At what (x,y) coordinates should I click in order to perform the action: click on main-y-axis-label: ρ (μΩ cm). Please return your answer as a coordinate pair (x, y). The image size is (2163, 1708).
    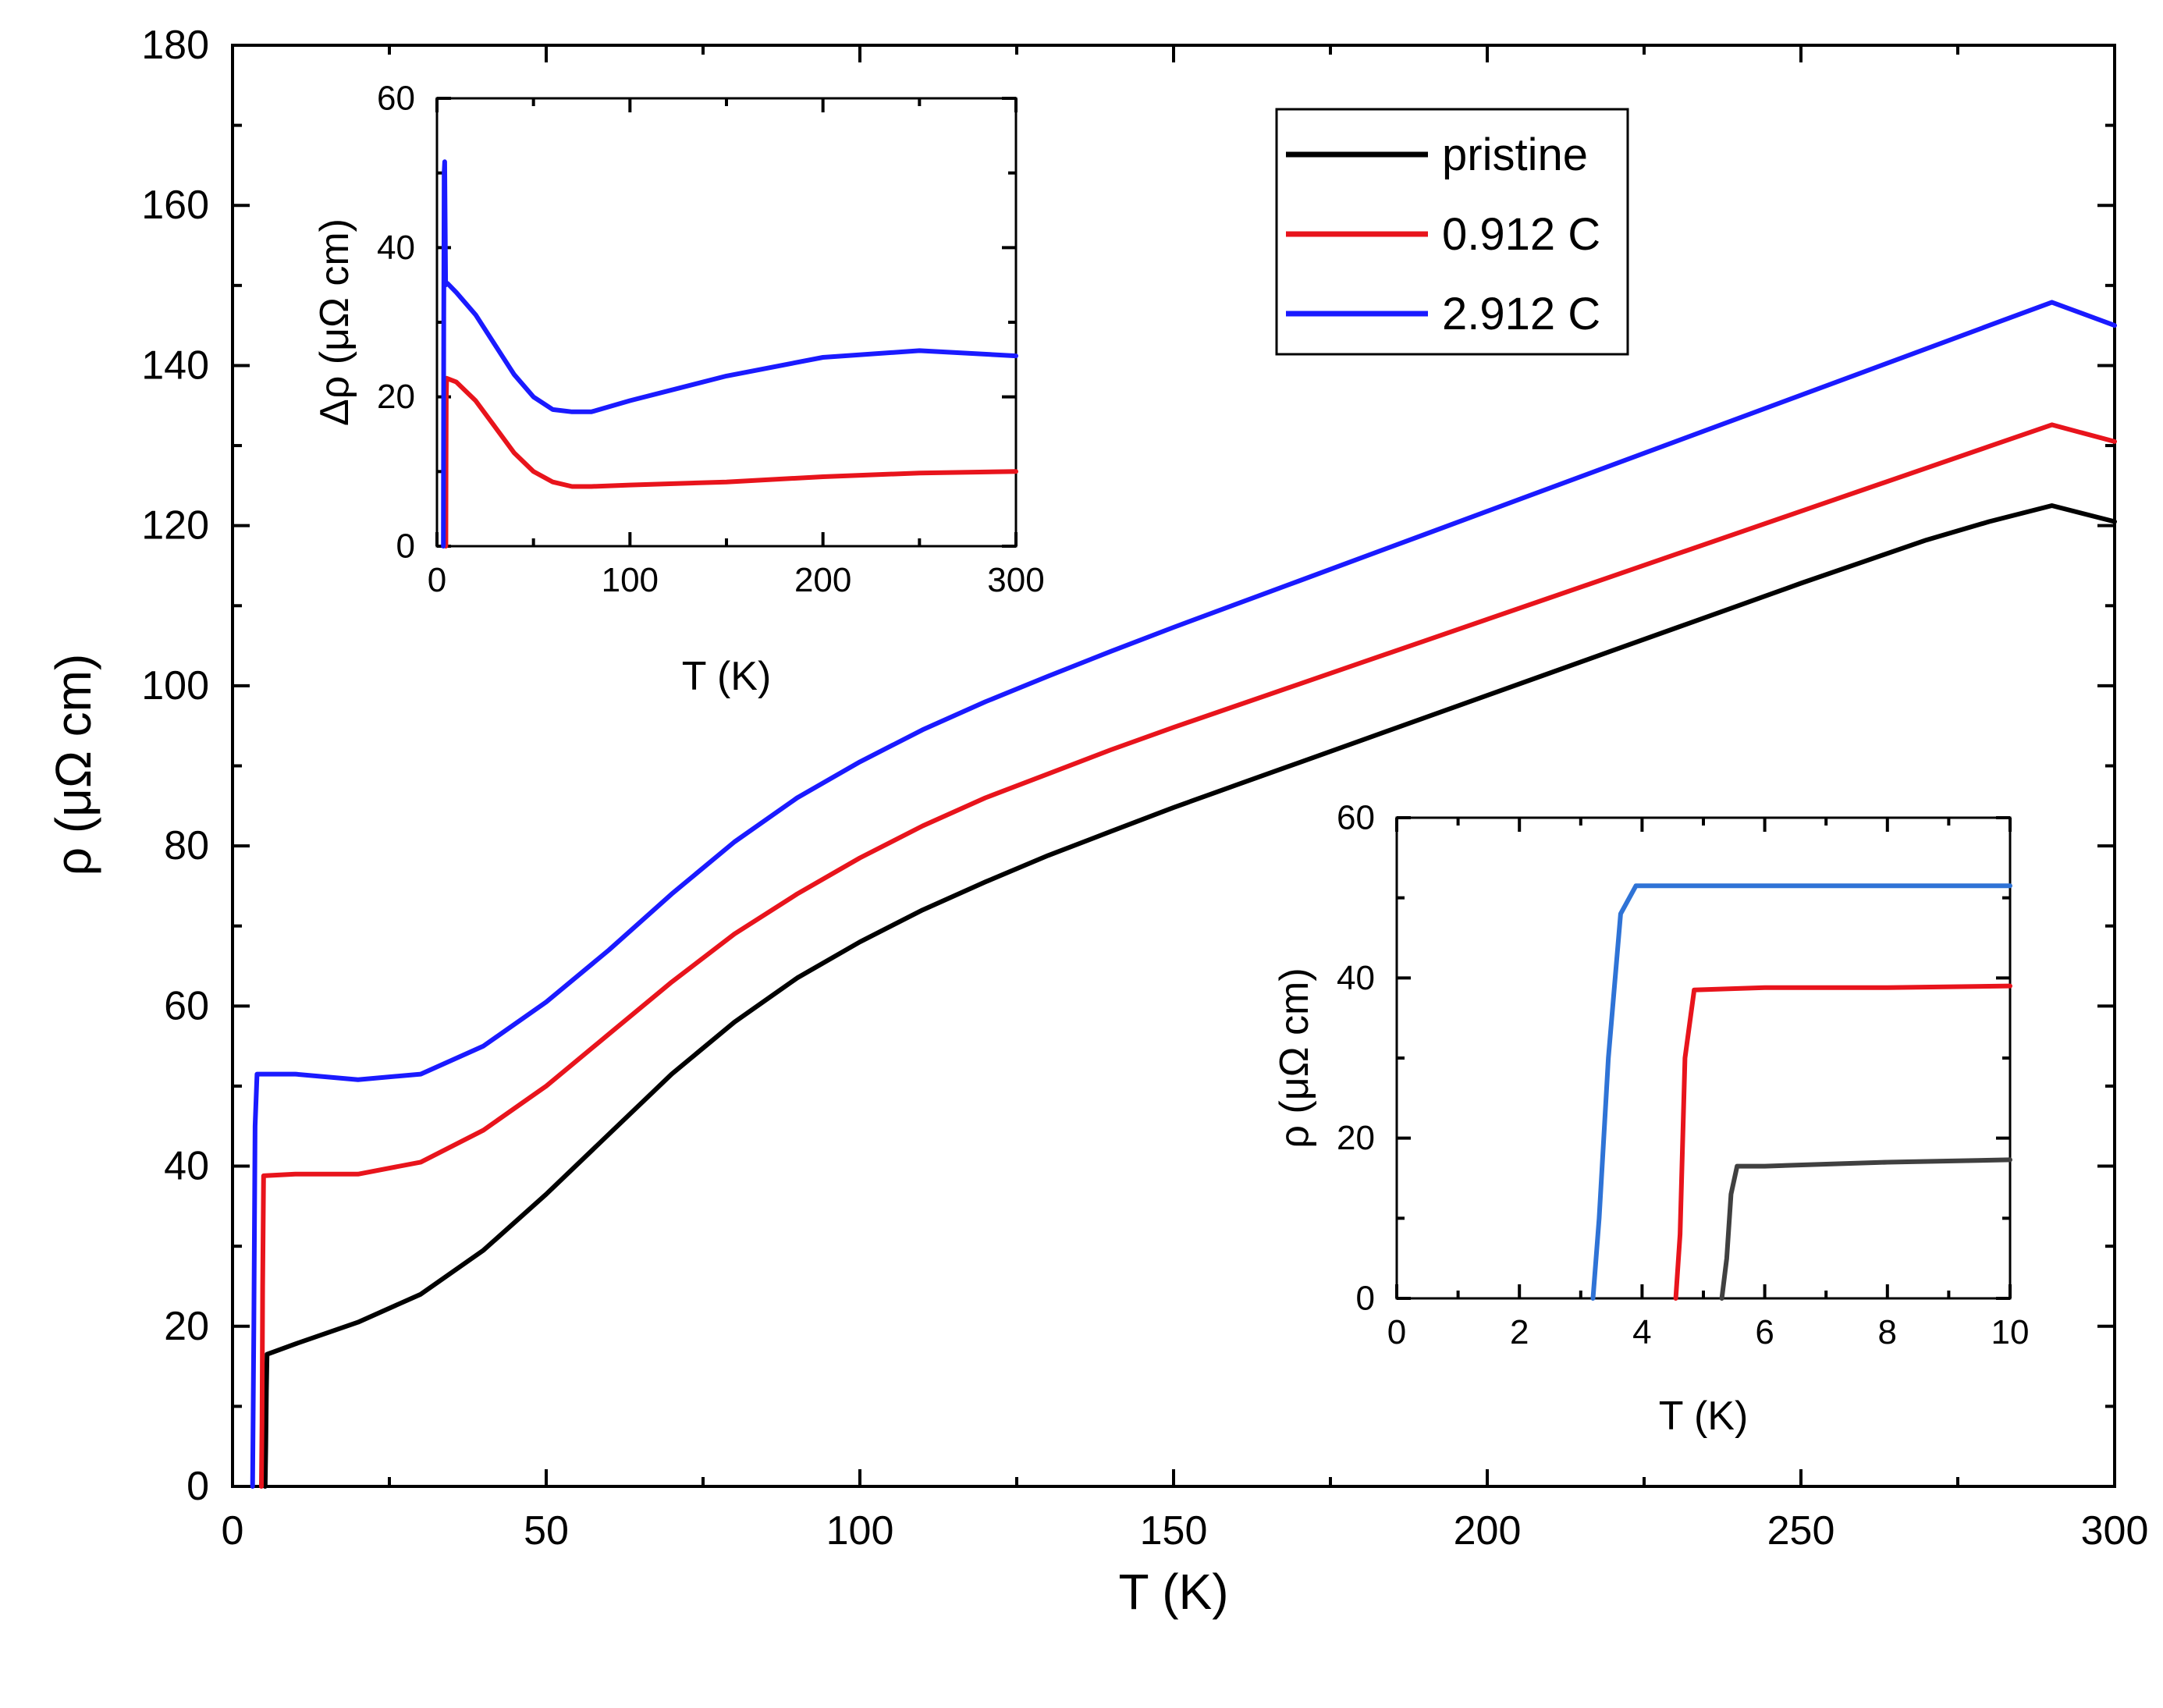
    Looking at the image, I should click on (73, 765).